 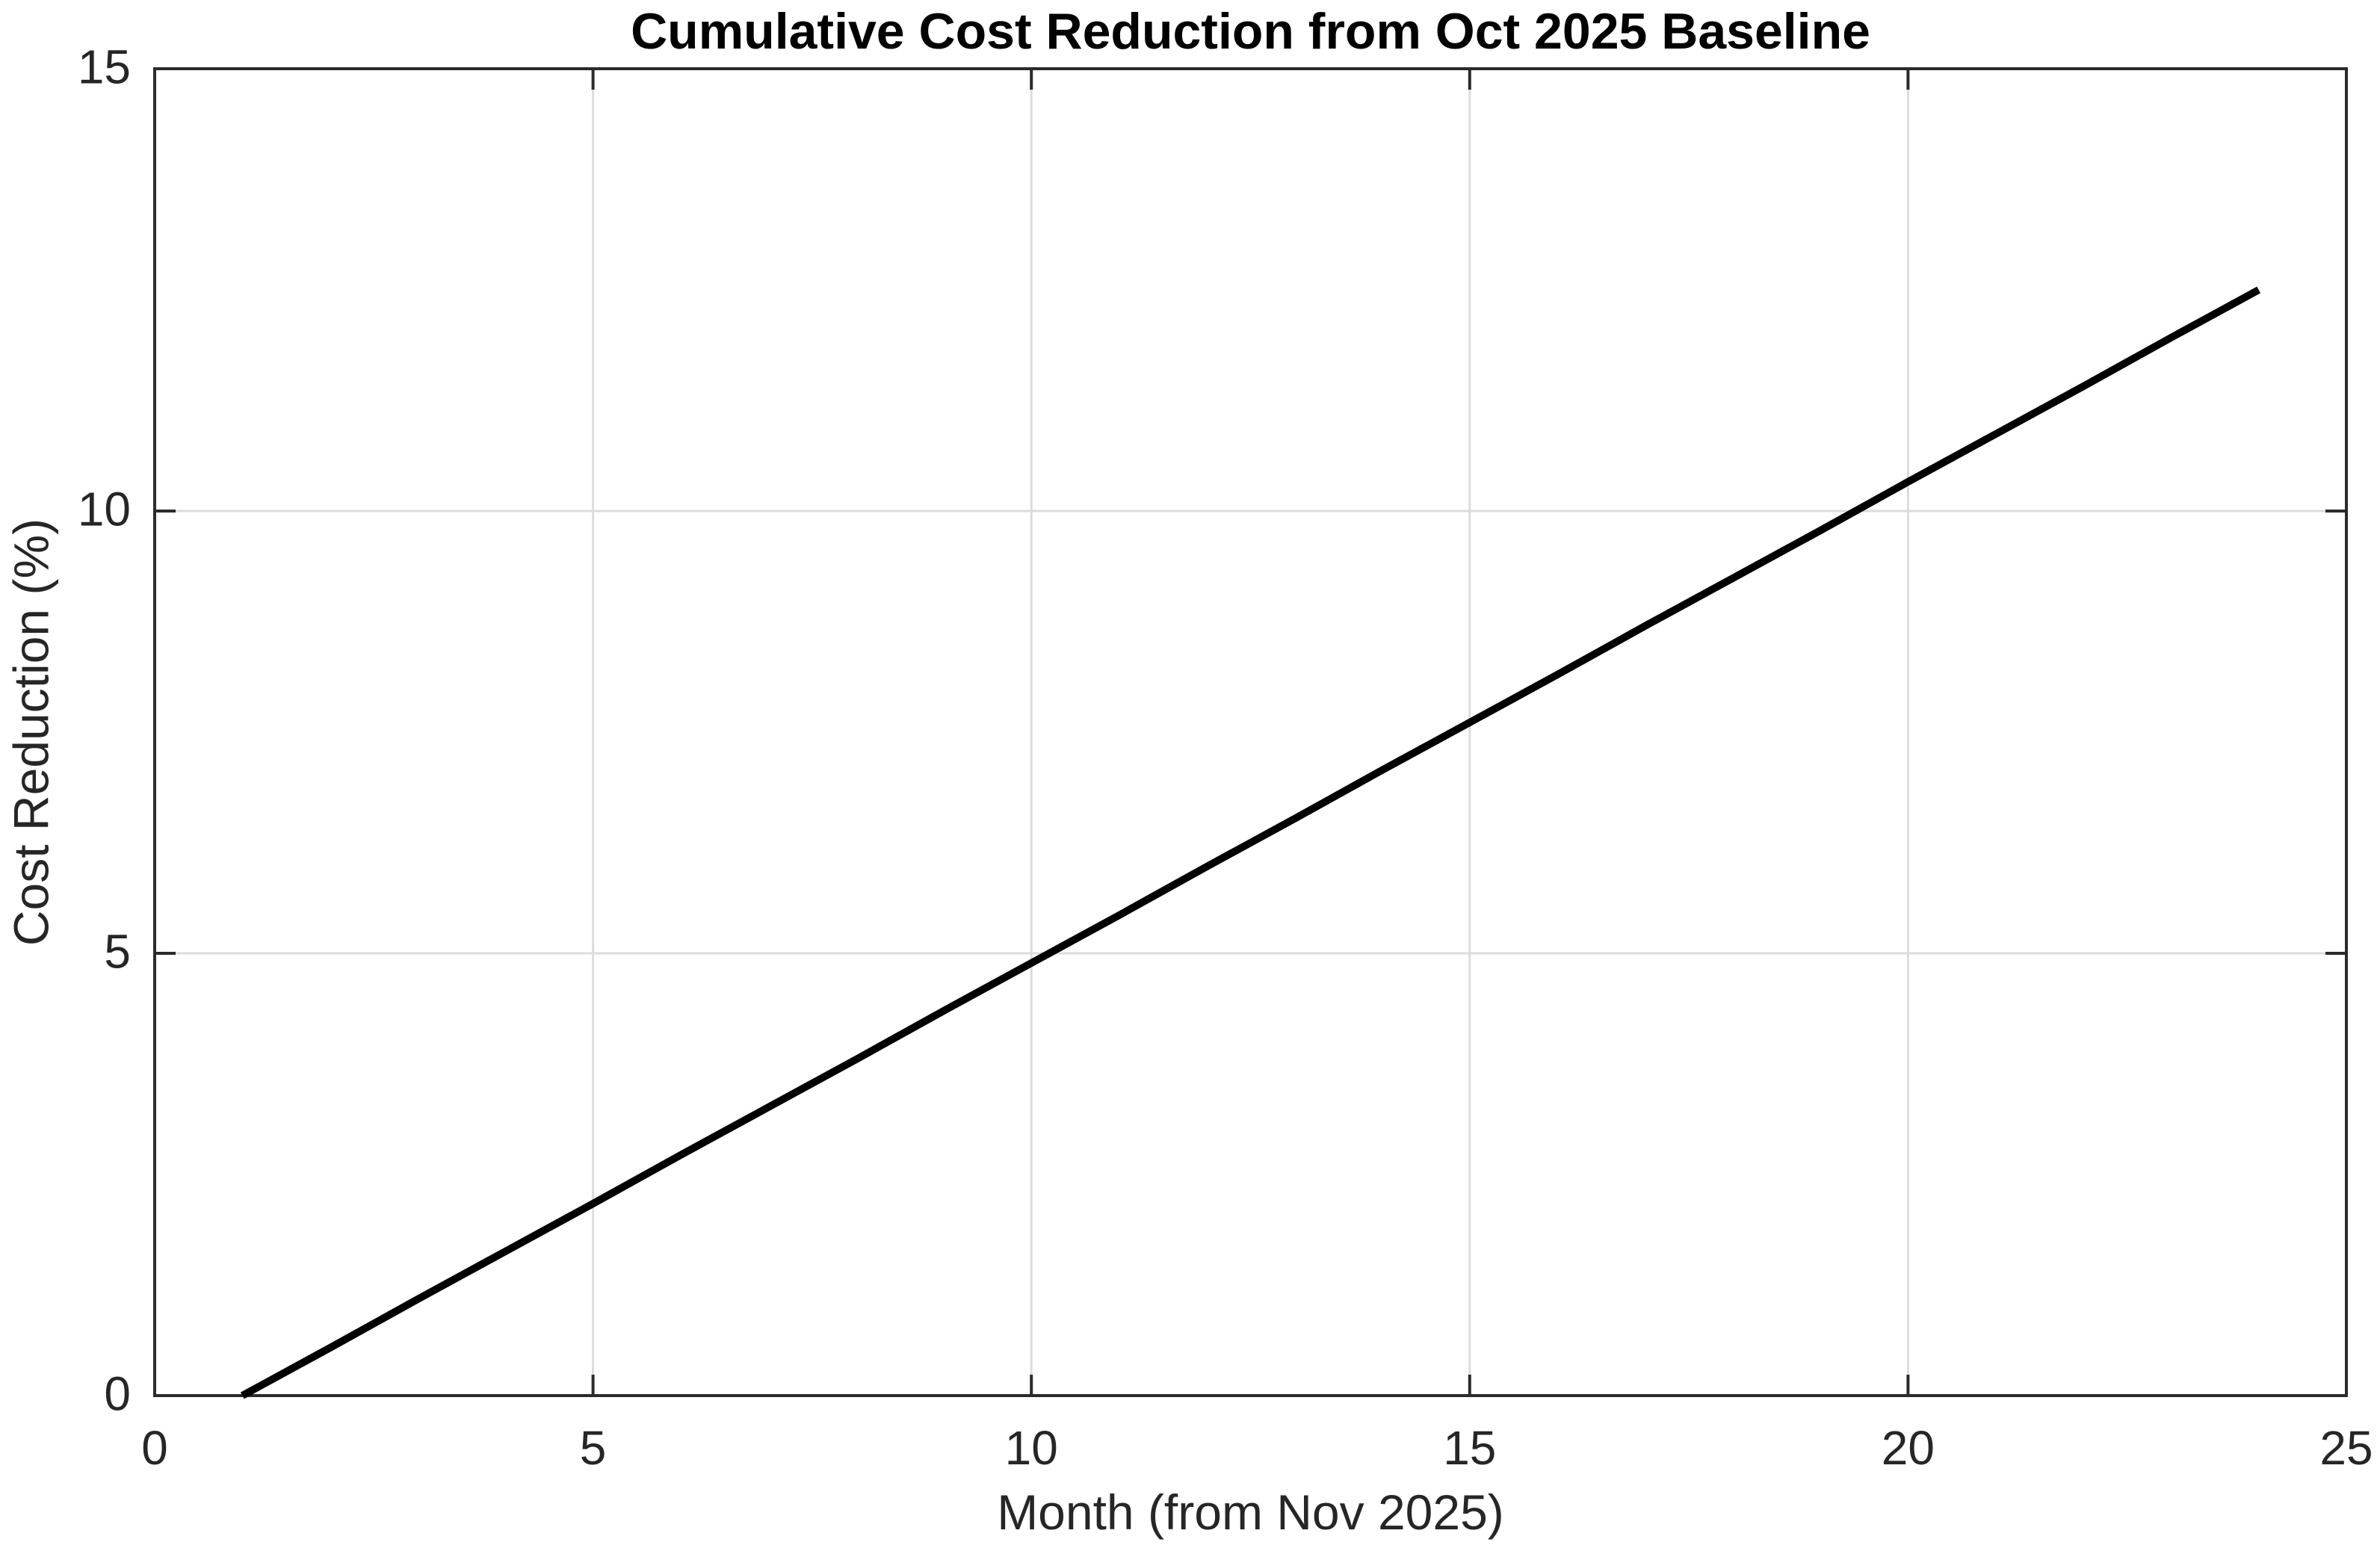 I want to click on x-tick-label: 15, so click(x=1470, y=1448).